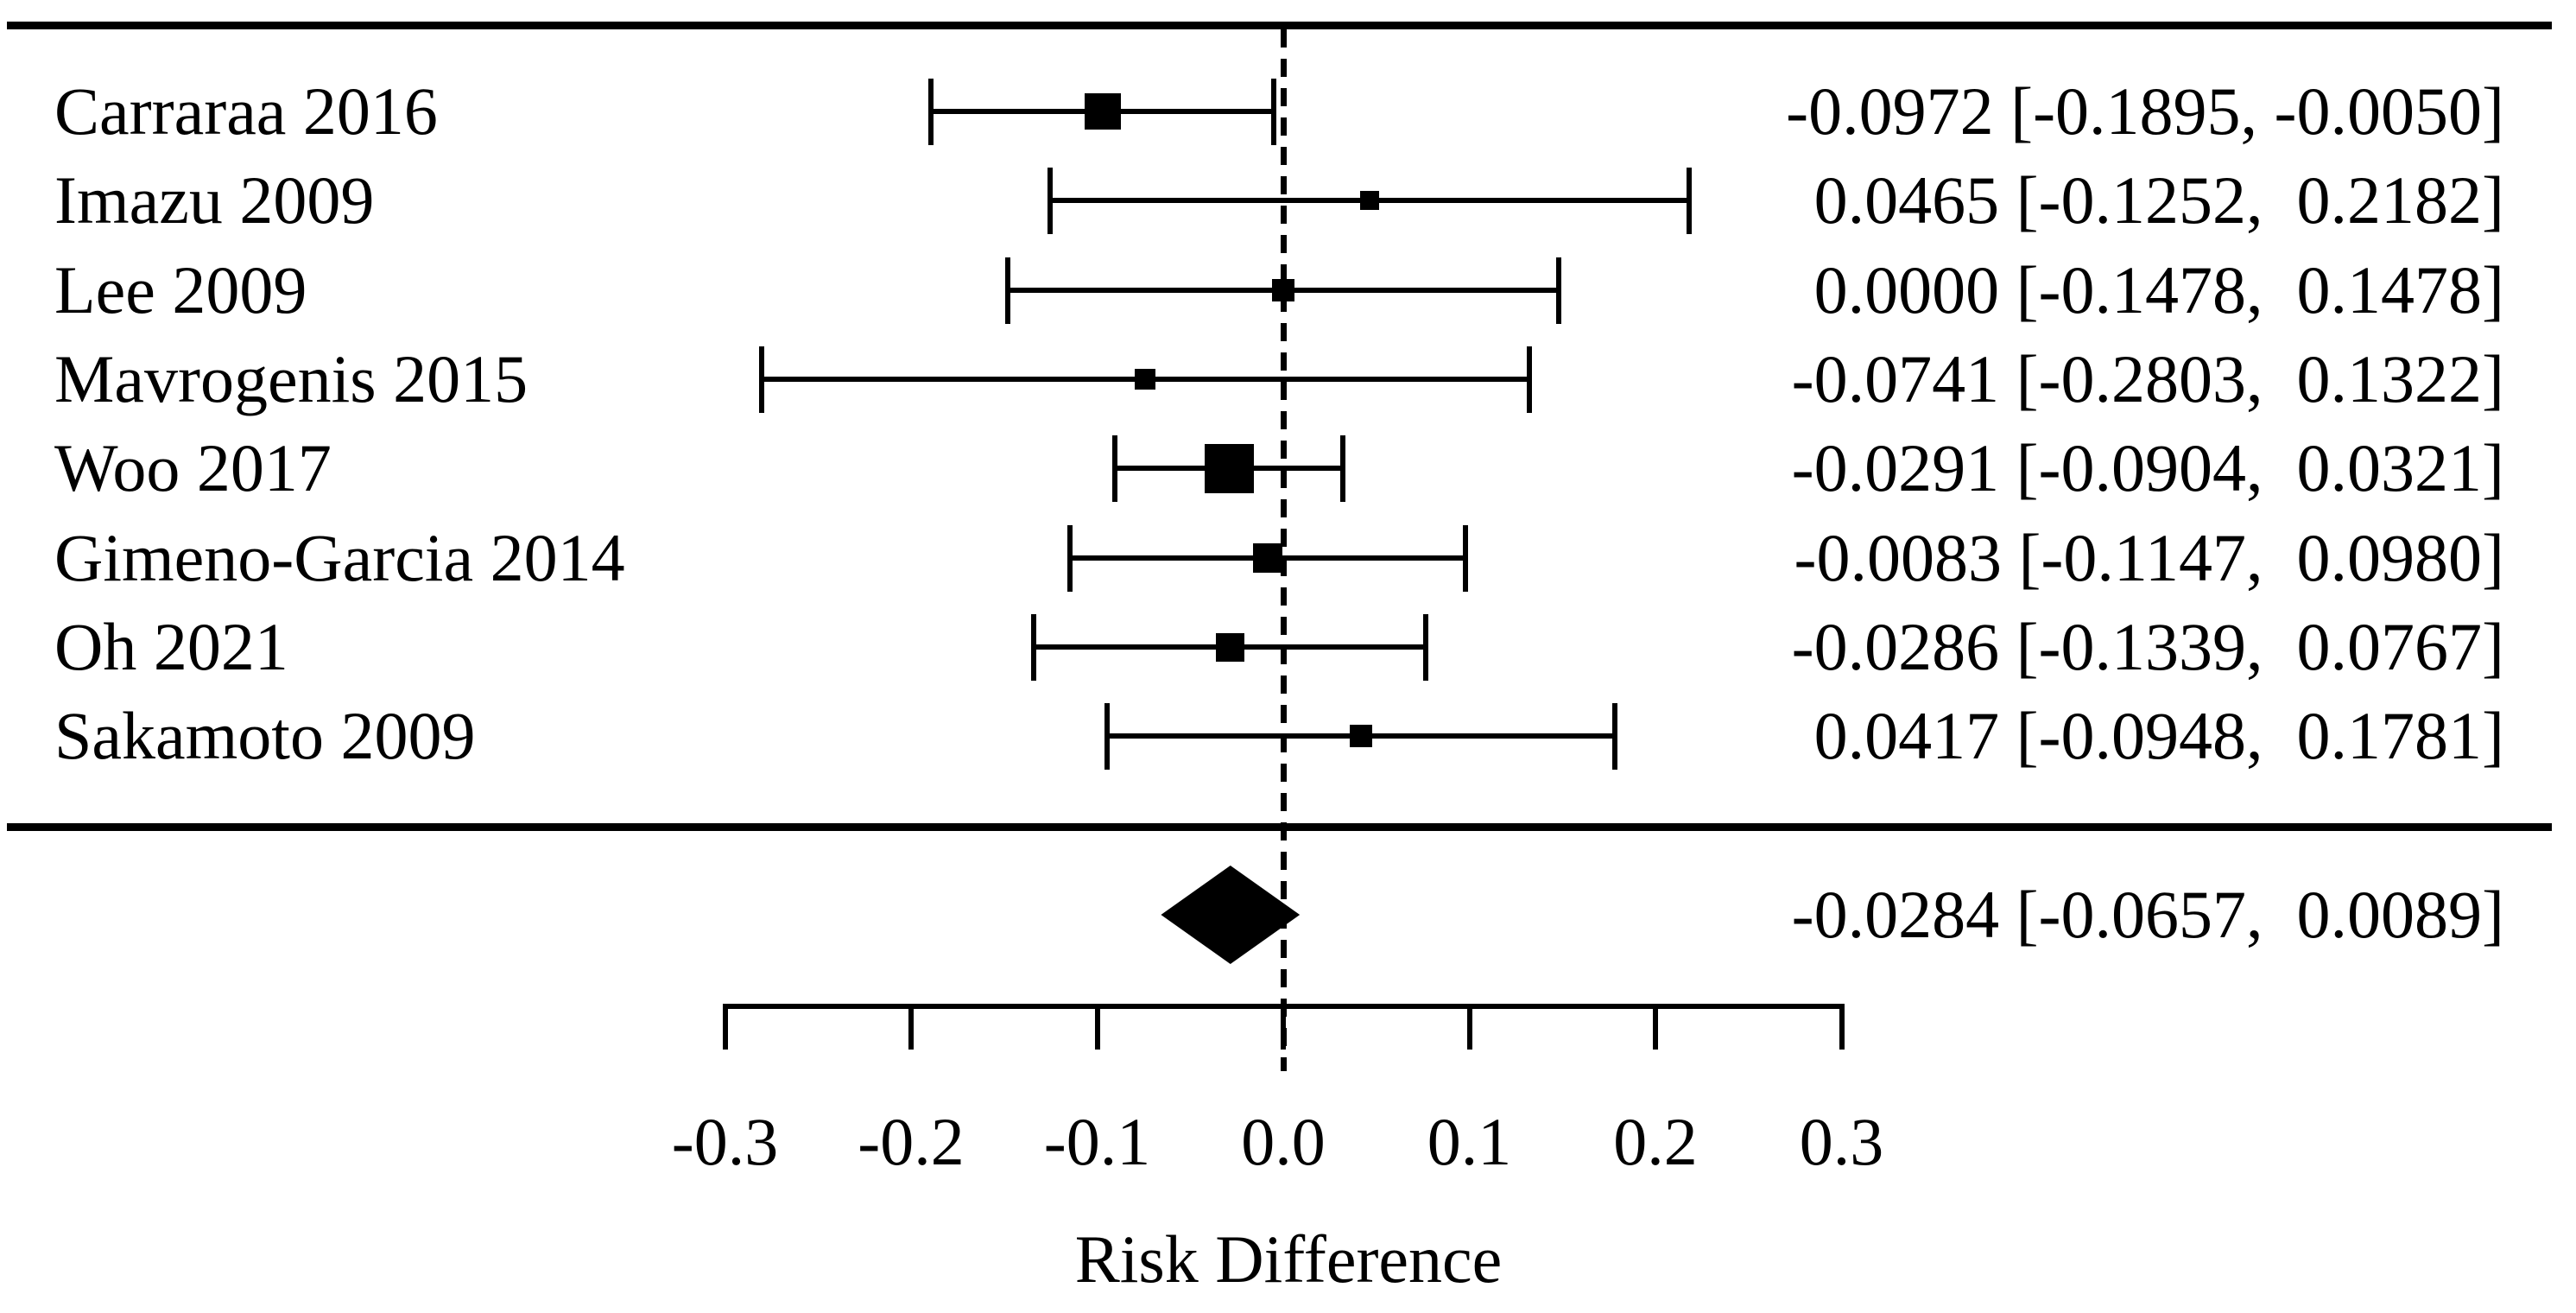 The image size is (2576, 1313). I want to click on summary-diamond, so click(1231, 915).